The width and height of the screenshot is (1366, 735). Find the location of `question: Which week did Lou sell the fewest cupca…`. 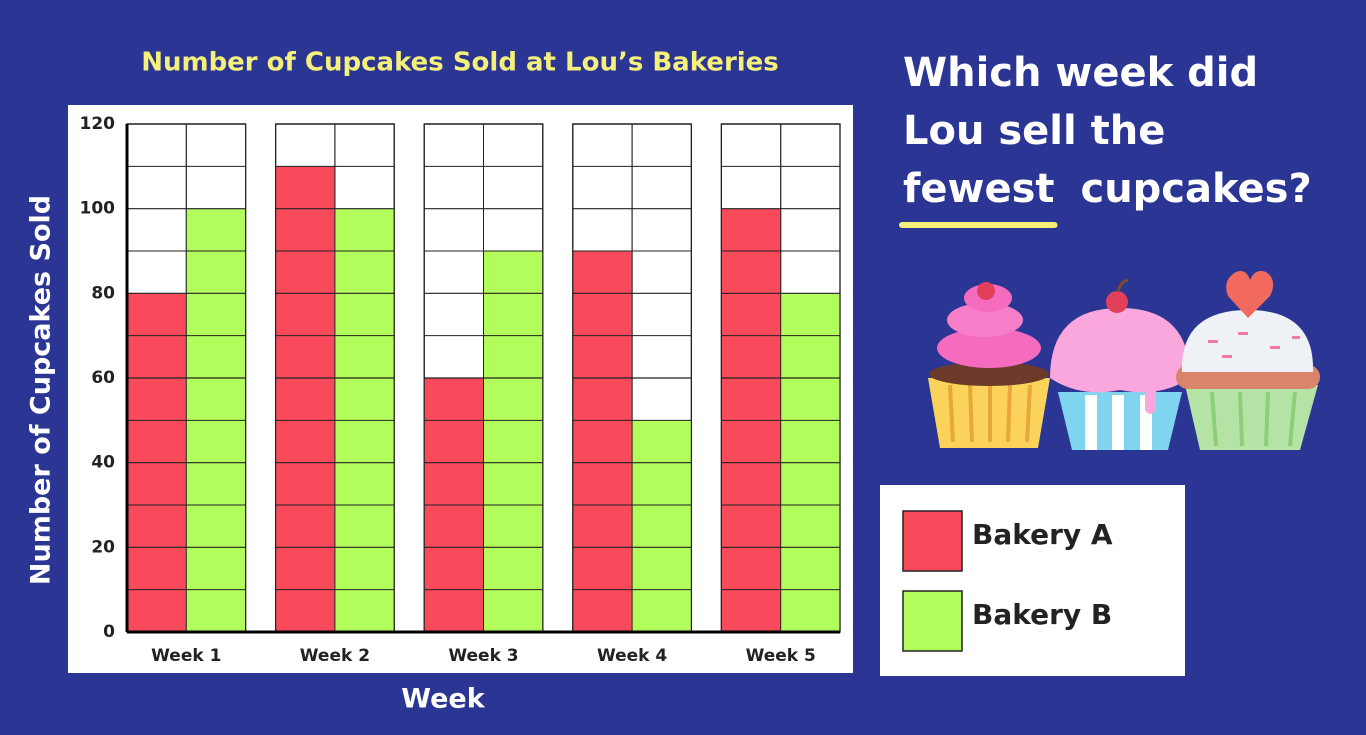

question: Which week did Lou sell the fewest cupca… is located at coordinates (1107, 131).